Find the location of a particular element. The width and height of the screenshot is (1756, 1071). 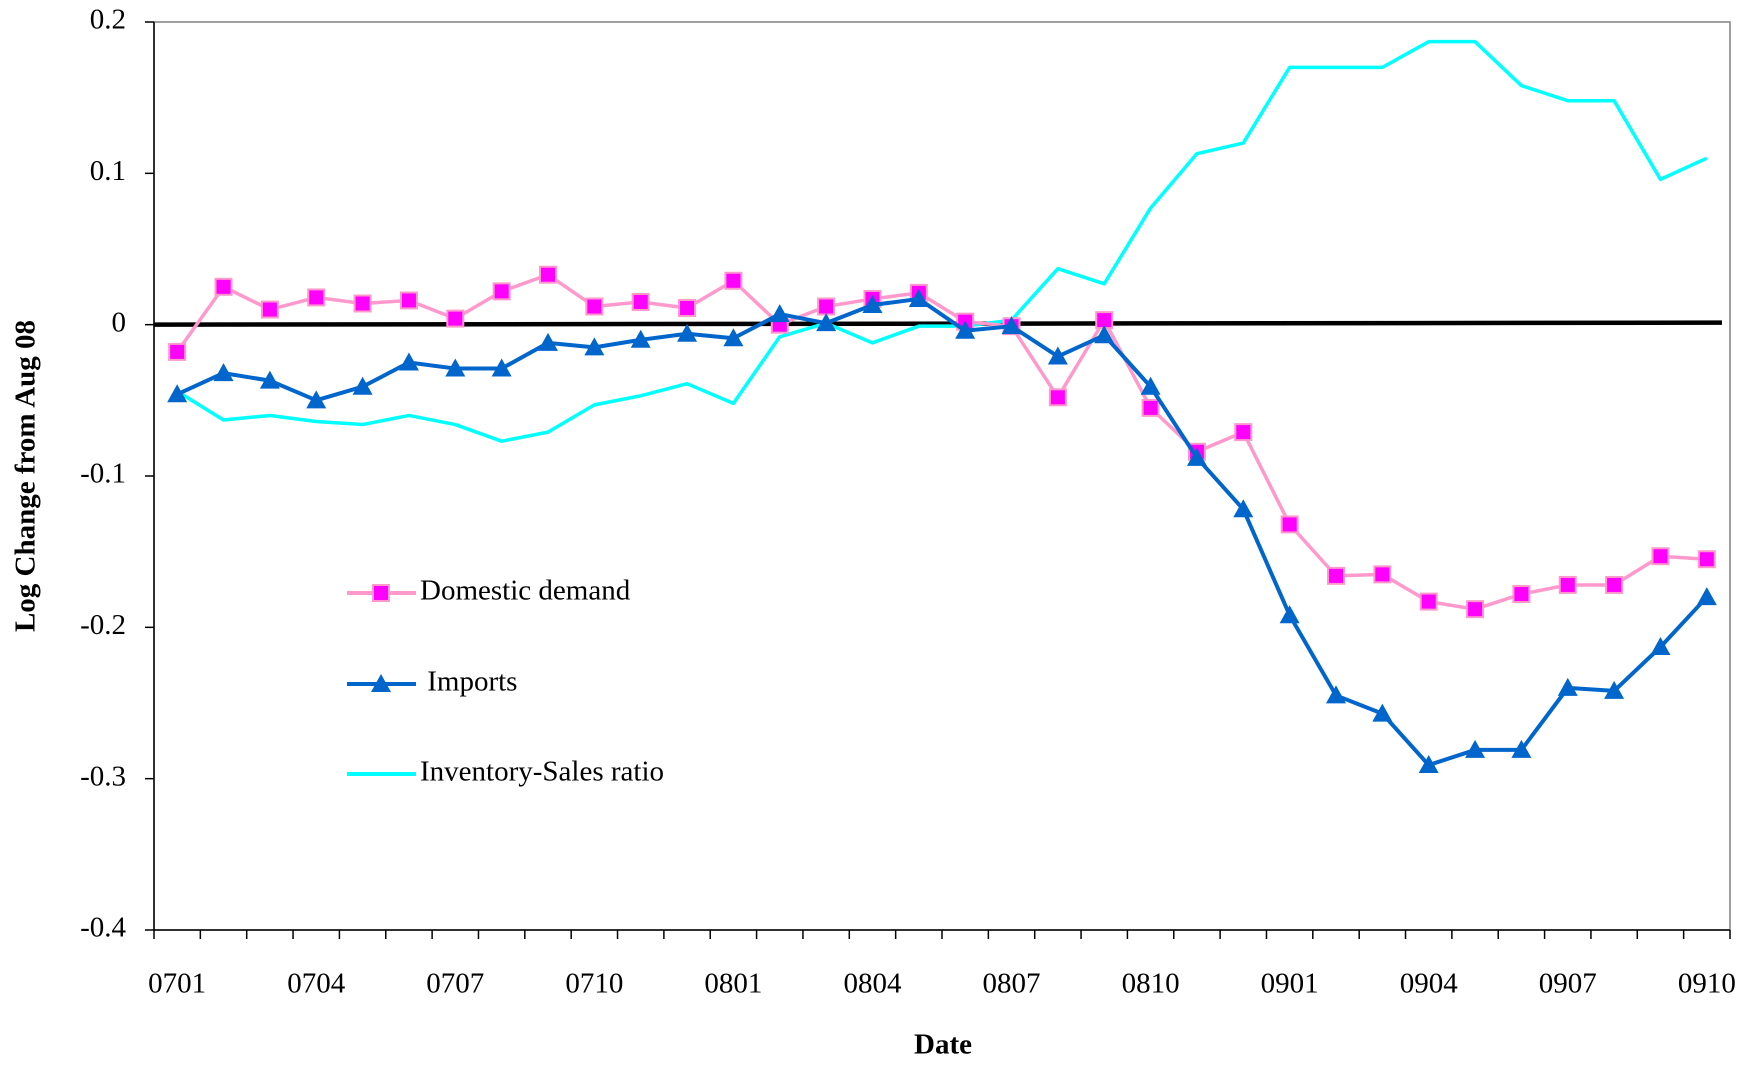

x-tick-label: 0801 is located at coordinates (733, 984).